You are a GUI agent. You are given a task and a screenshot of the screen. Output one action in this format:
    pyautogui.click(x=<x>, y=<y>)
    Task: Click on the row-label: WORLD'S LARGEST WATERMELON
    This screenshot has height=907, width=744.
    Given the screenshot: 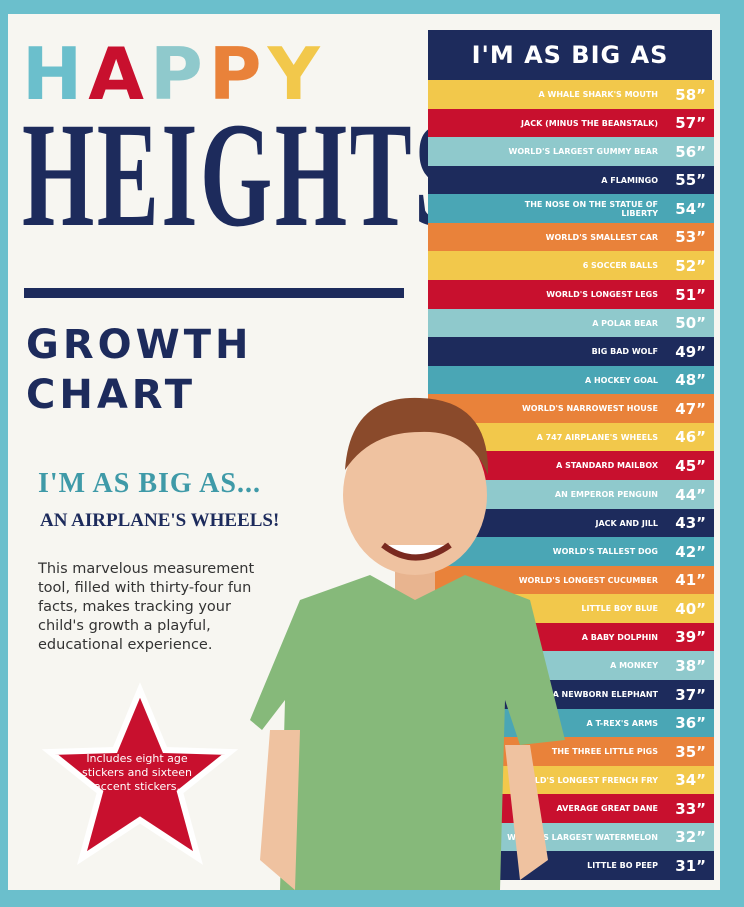 What is the action you would take?
    pyautogui.click(x=582, y=837)
    